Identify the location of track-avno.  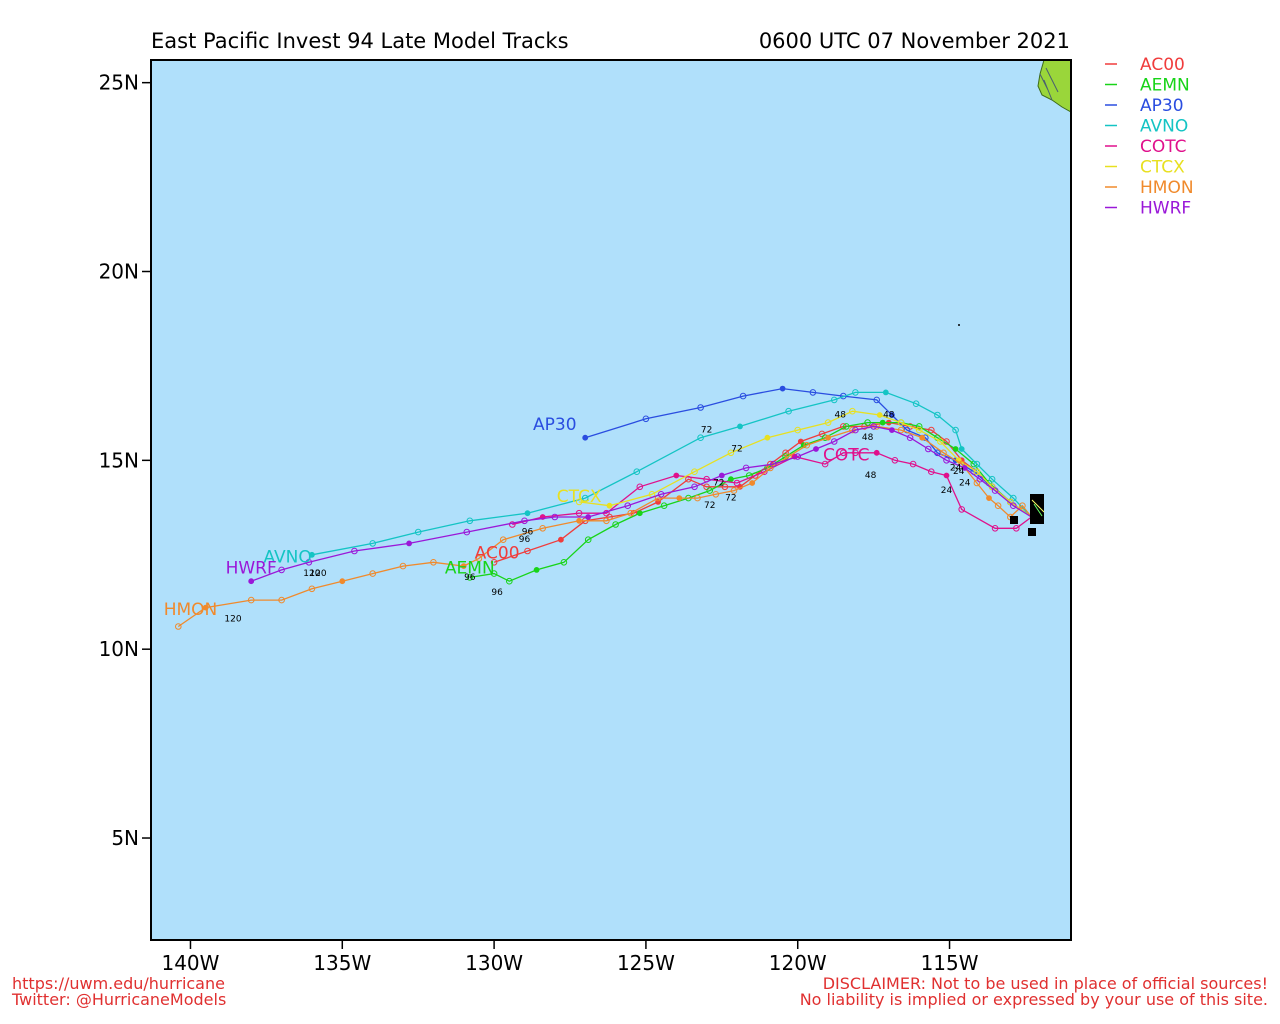
(670, 473).